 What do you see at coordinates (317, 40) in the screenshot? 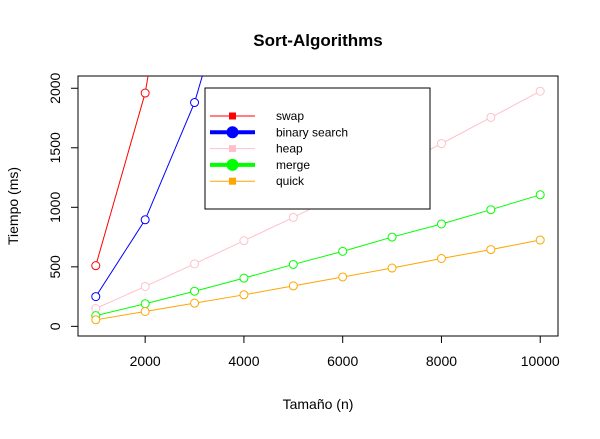
I see `chart-title: Sort-Algorithms` at bounding box center [317, 40].